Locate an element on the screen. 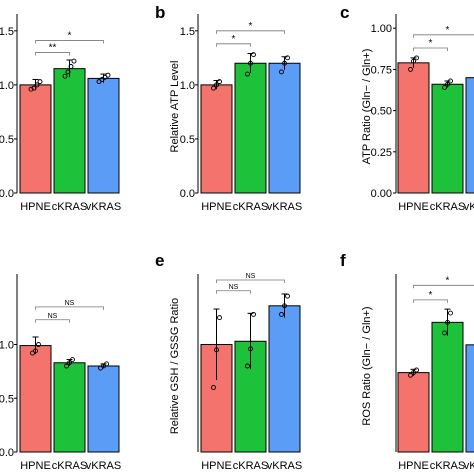  y-axis-title: ROS Ratio (Gln− / Gln+) is located at coordinates (367, 365).